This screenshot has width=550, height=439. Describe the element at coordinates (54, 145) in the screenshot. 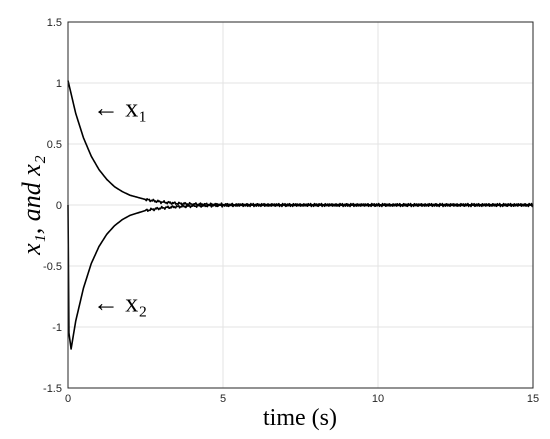

I see `y-tick-label: 0.5` at that location.